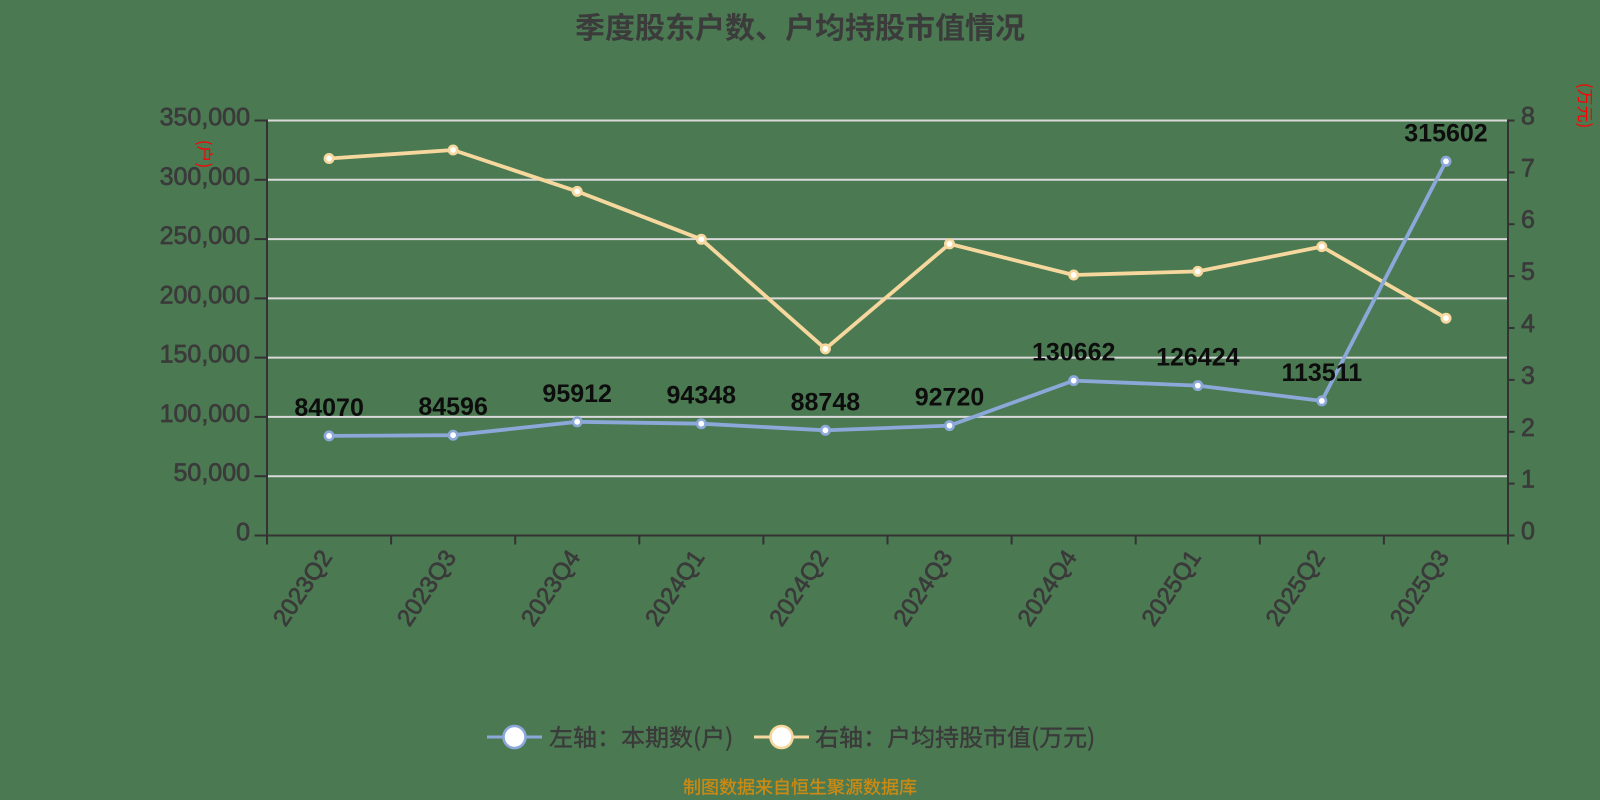 The image size is (1600, 800). I want to click on svg-text: 300,000, so click(205, 177).